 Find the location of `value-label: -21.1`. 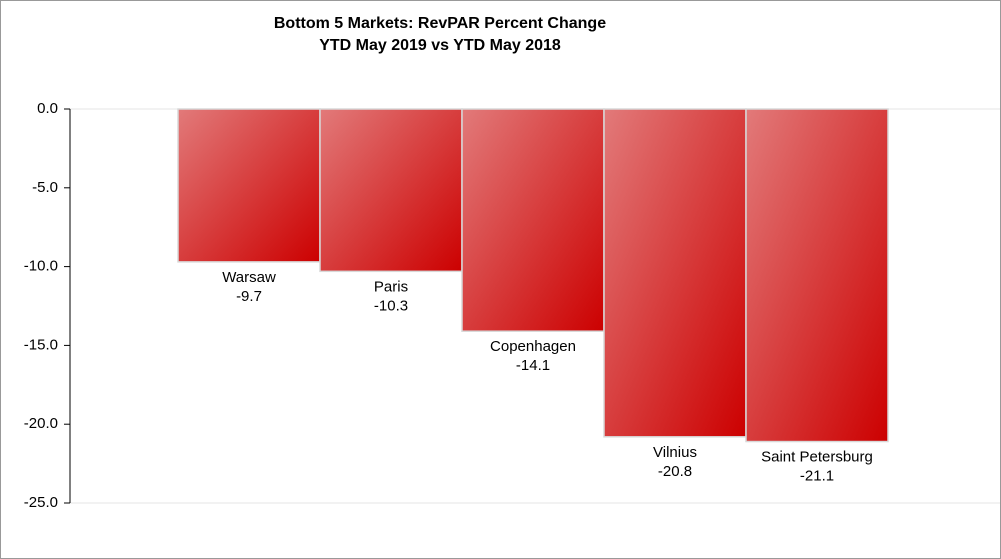

value-label: -21.1 is located at coordinates (817, 476).